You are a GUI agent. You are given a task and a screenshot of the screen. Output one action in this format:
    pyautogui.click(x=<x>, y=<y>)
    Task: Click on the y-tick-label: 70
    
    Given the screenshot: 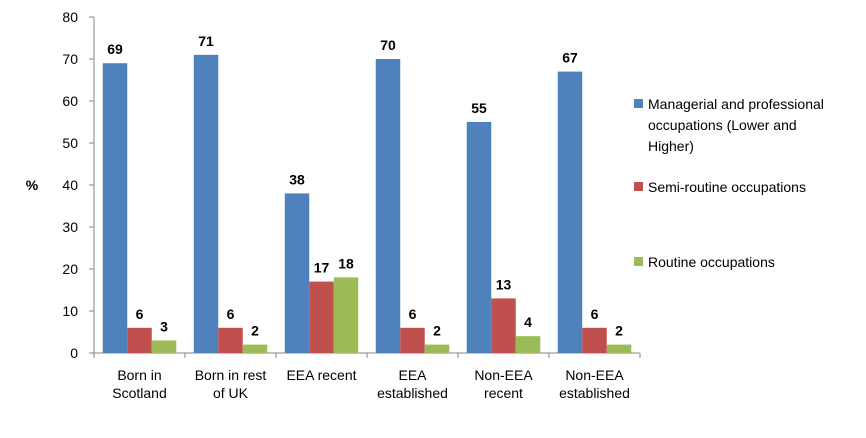 What is the action you would take?
    pyautogui.click(x=70, y=59)
    